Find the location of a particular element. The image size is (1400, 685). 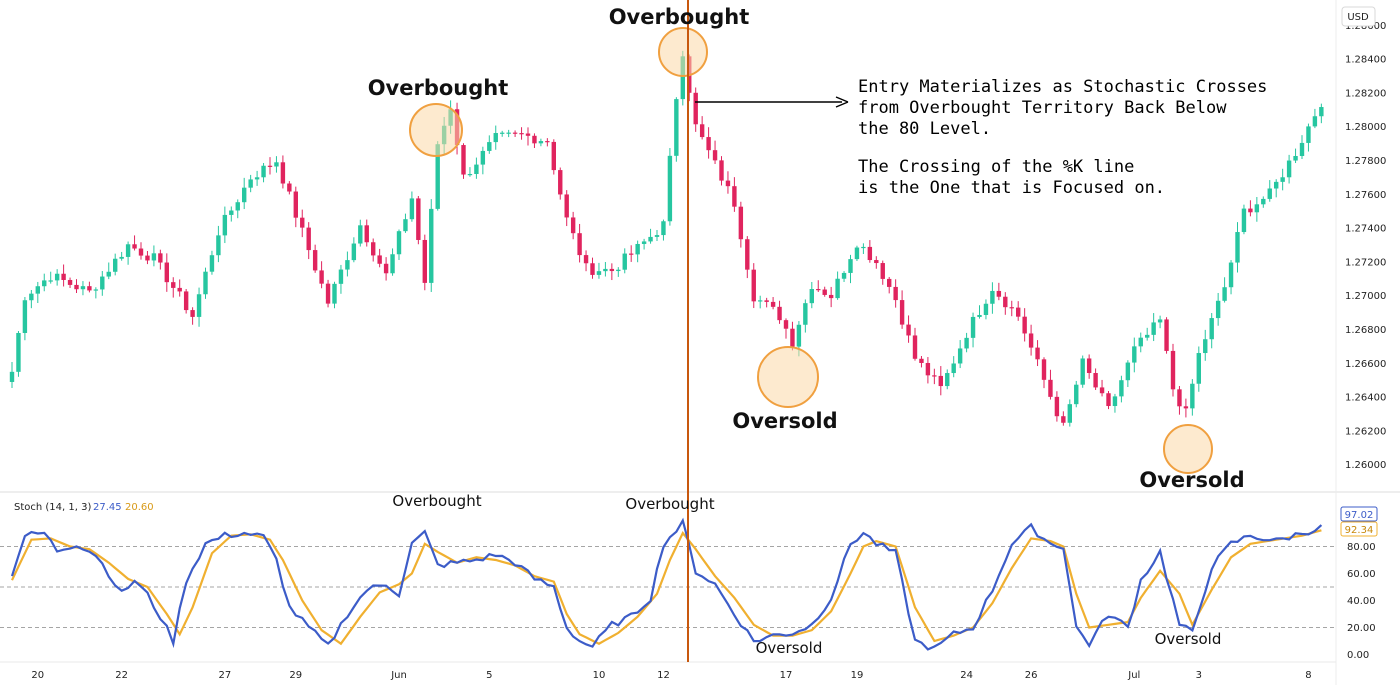

price-tick-label: 1.27200 is located at coordinates (1365, 262).